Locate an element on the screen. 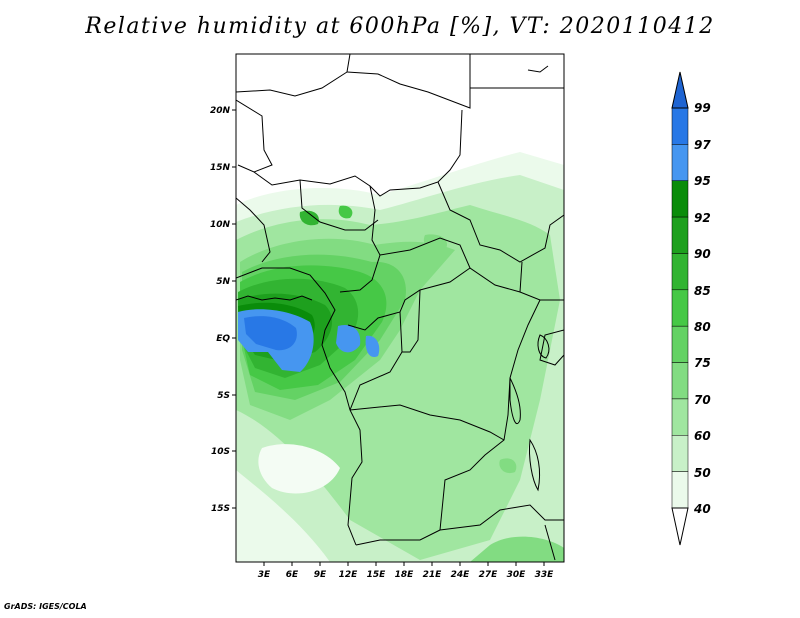  lat-label-eq: EQ is located at coordinates (223, 339).